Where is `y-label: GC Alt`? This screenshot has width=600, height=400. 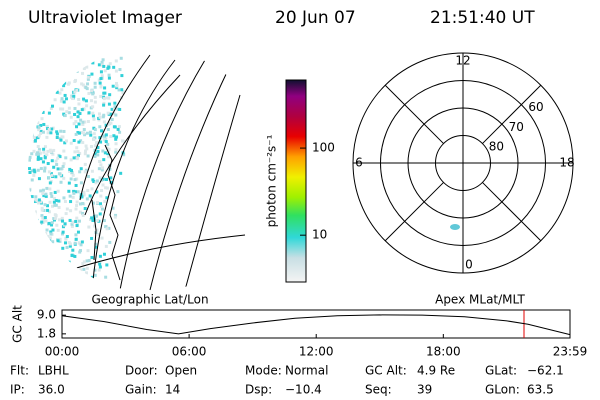
y-label: GC Alt is located at coordinates (18, 324).